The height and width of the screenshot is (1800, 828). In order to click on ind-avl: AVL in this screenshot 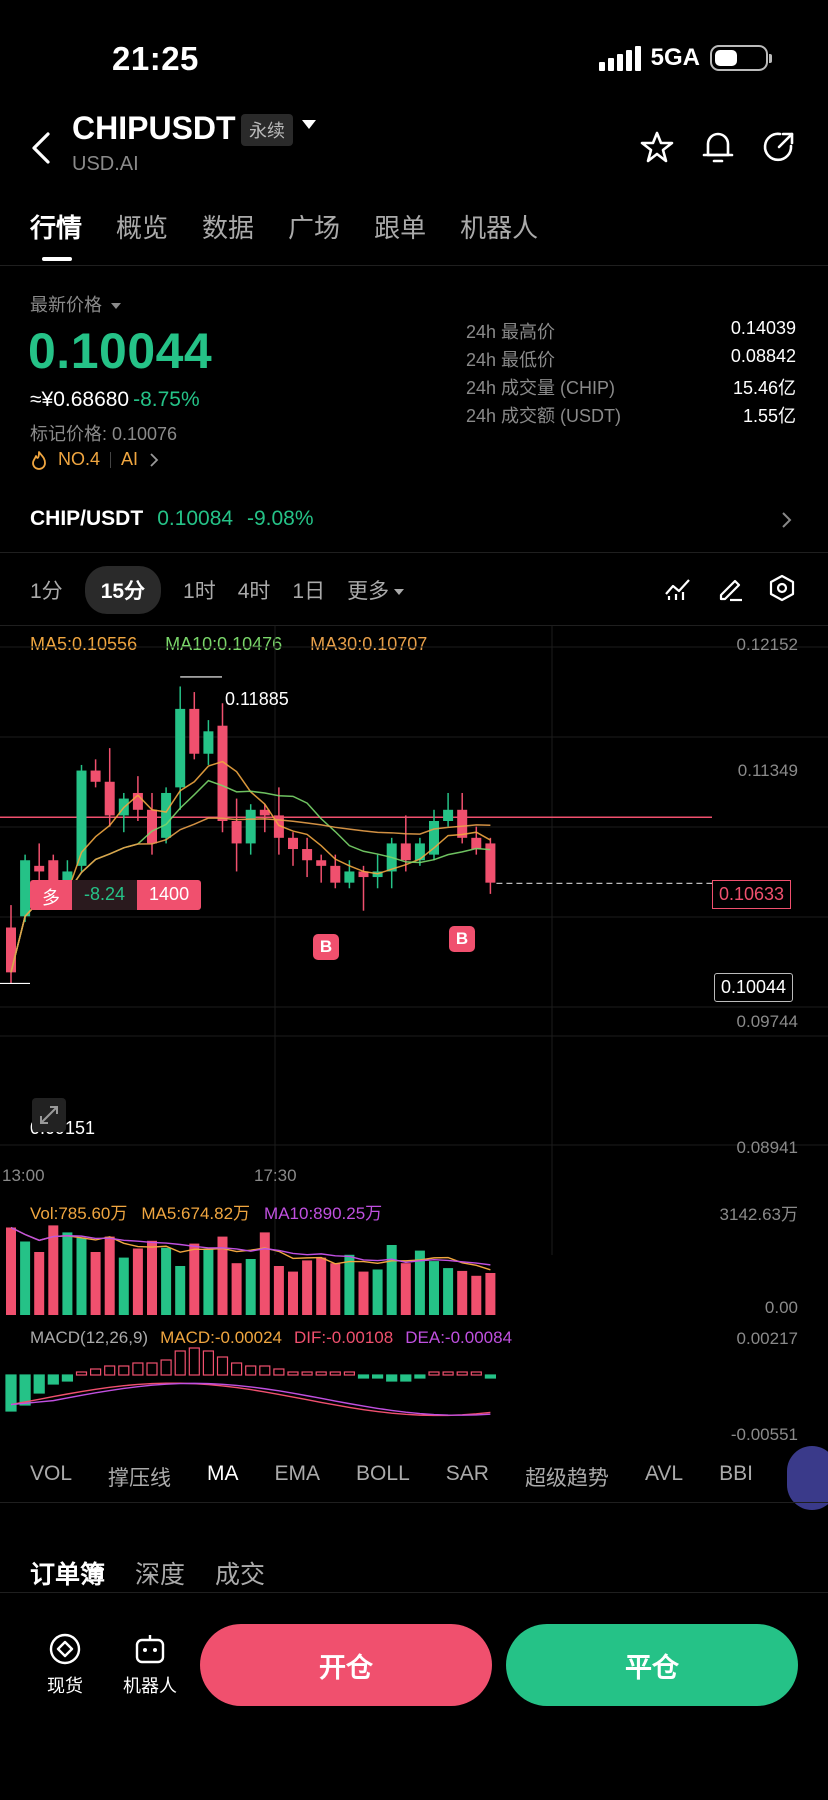, I will do `click(664, 1473)`.